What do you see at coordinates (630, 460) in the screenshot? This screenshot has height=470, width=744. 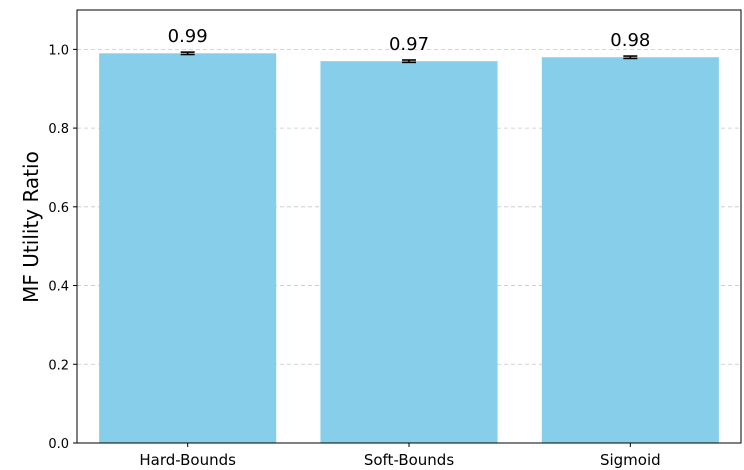 I see `x-tick-label: Sigmoid` at bounding box center [630, 460].